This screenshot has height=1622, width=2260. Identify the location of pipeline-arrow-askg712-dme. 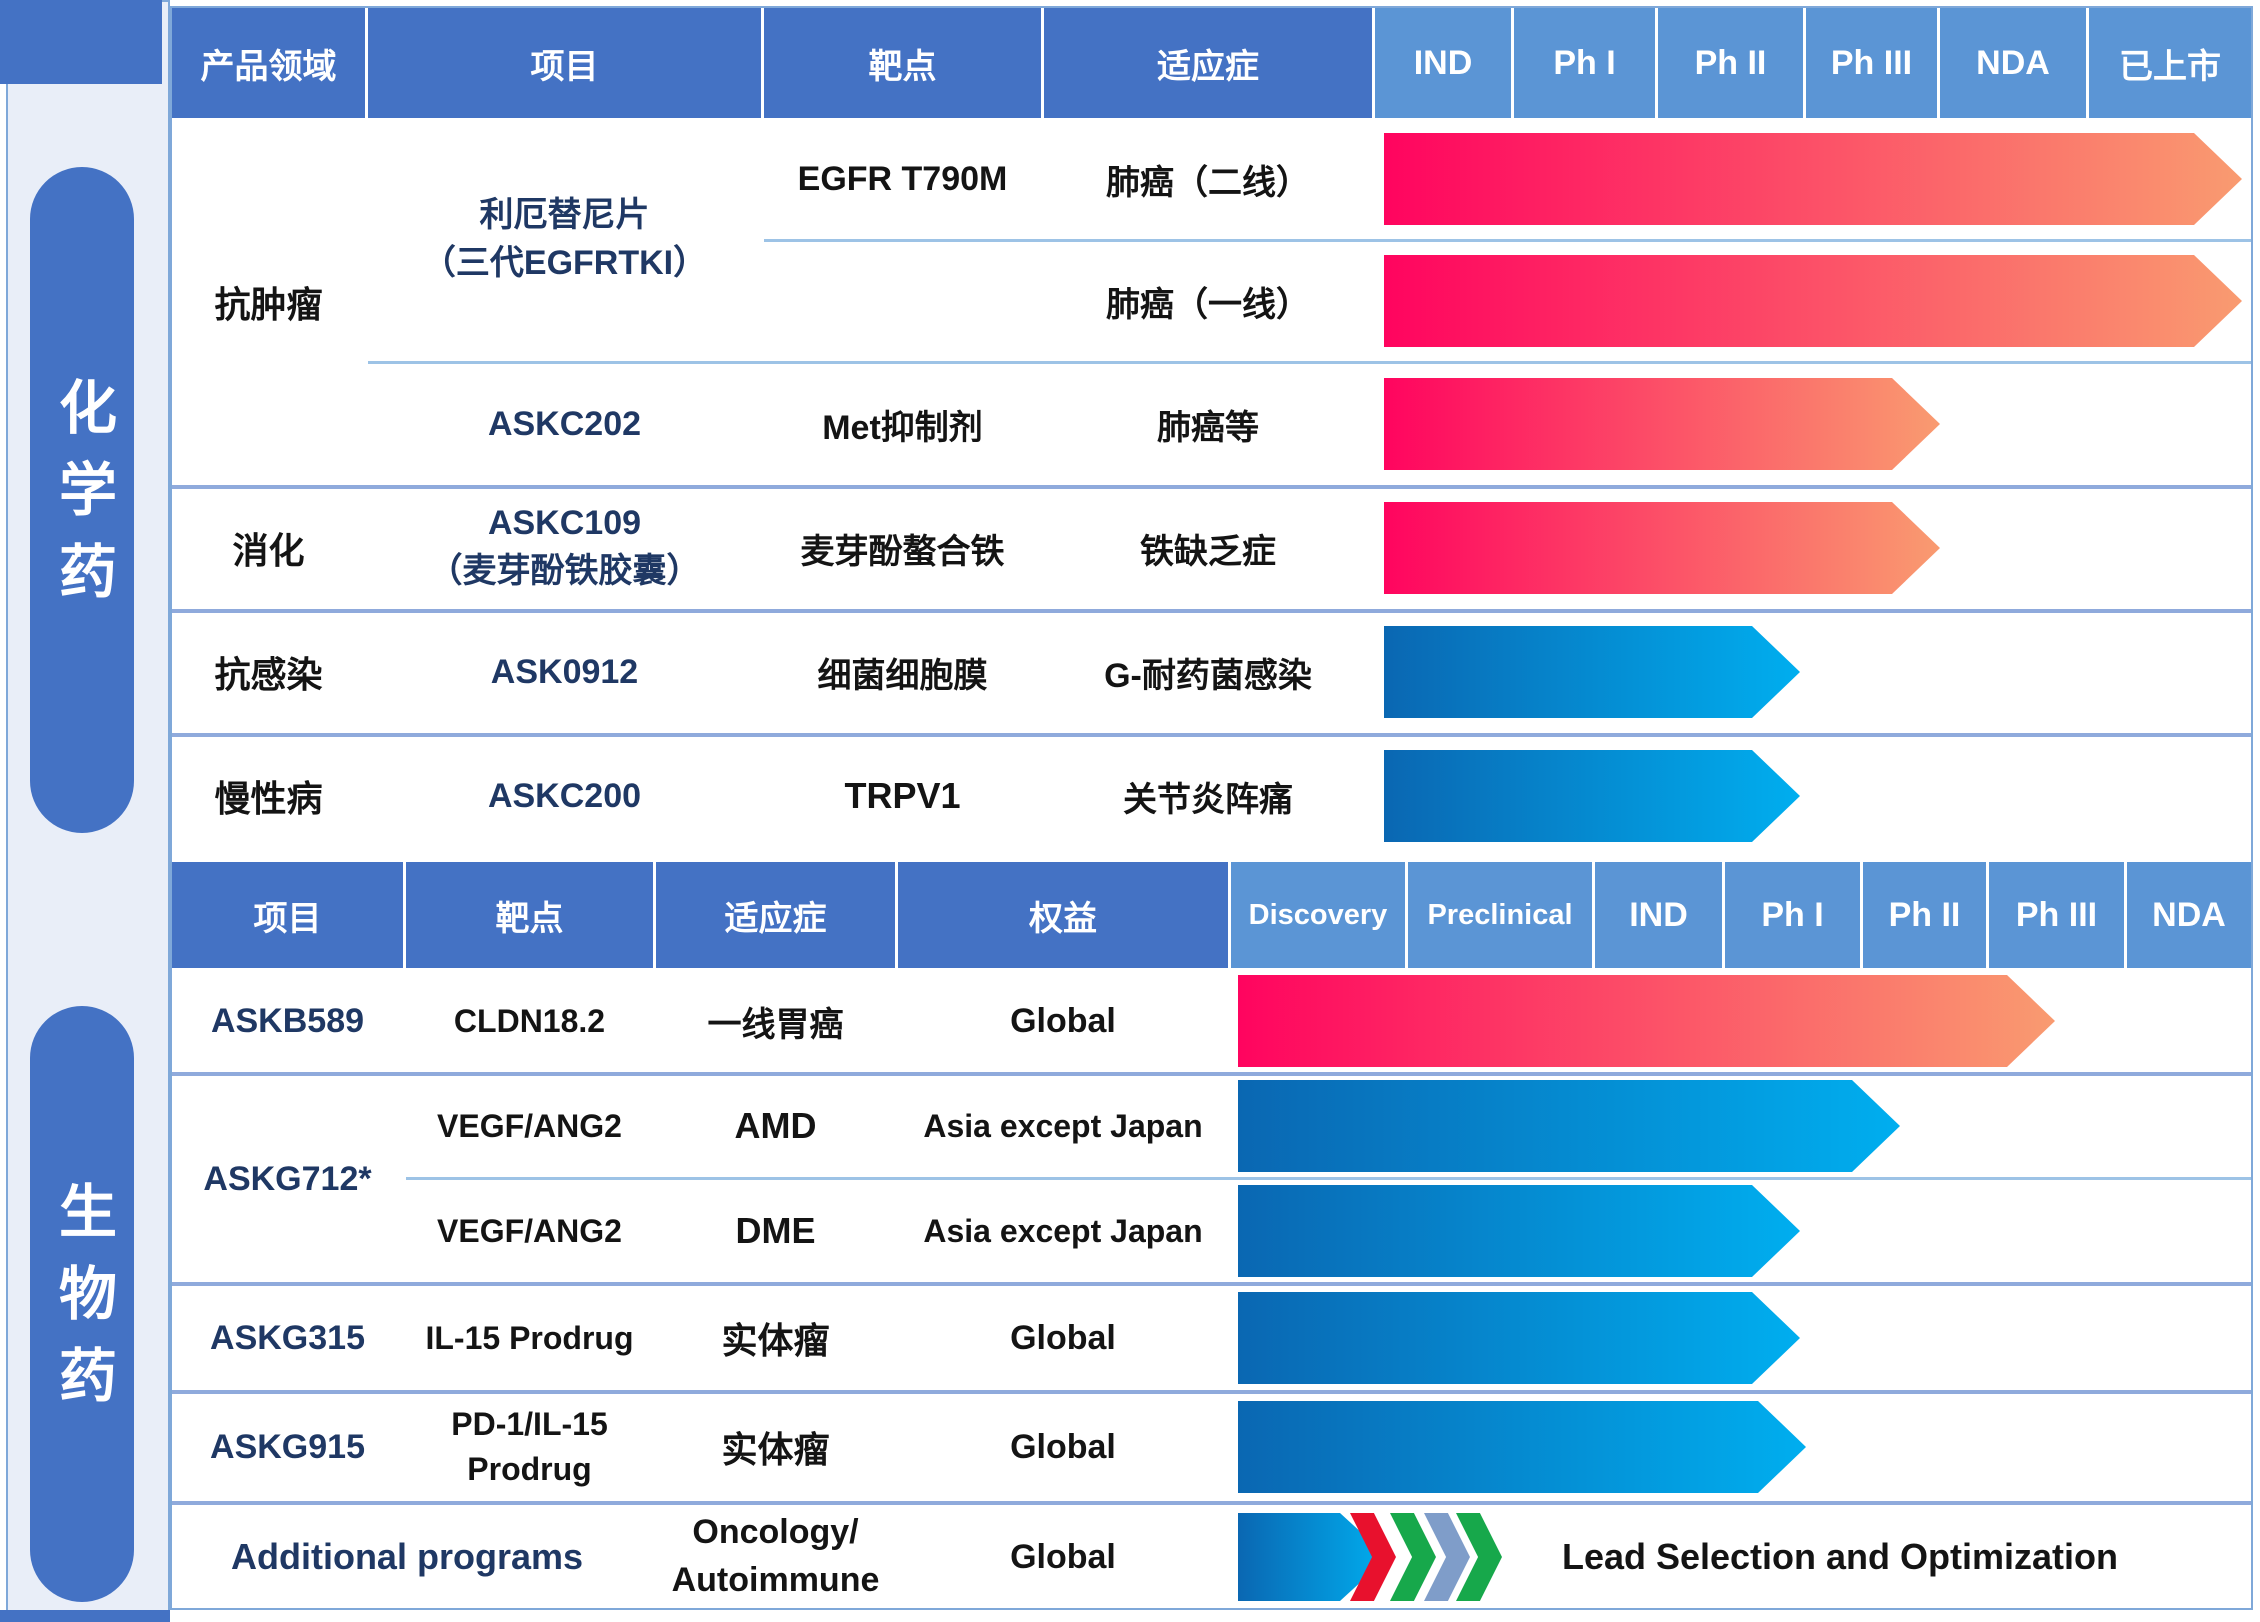
(1519, 1231).